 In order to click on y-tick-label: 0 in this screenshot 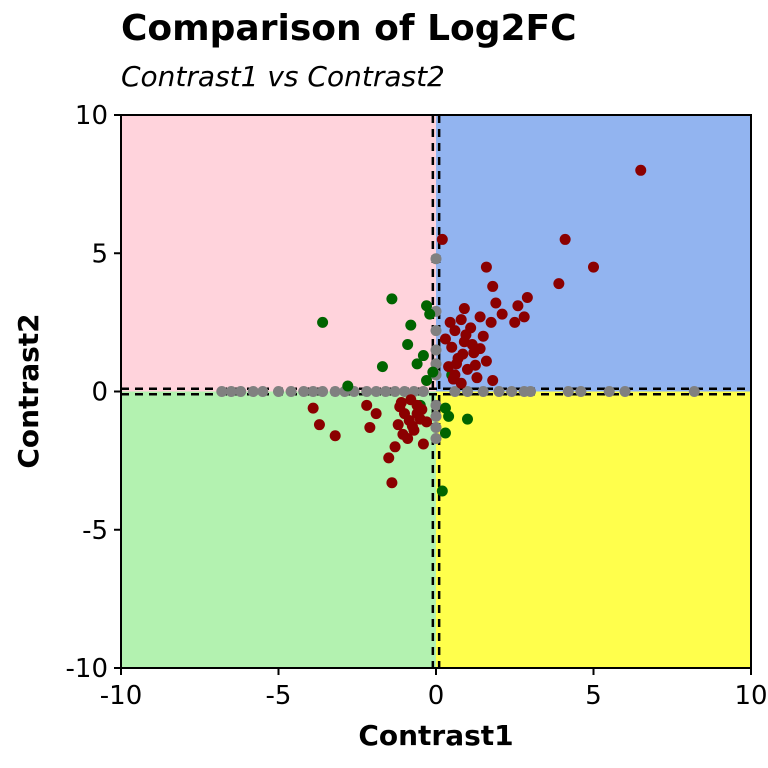, I will do `click(99, 393)`.